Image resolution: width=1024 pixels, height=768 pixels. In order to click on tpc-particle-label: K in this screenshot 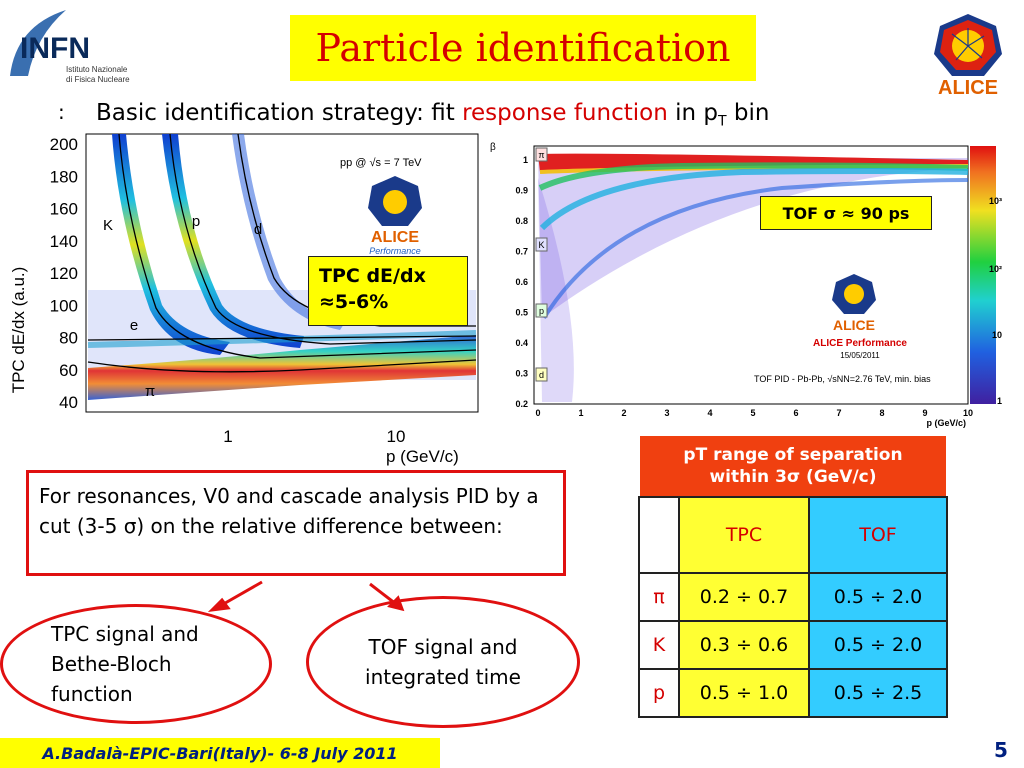, I will do `click(108, 225)`.